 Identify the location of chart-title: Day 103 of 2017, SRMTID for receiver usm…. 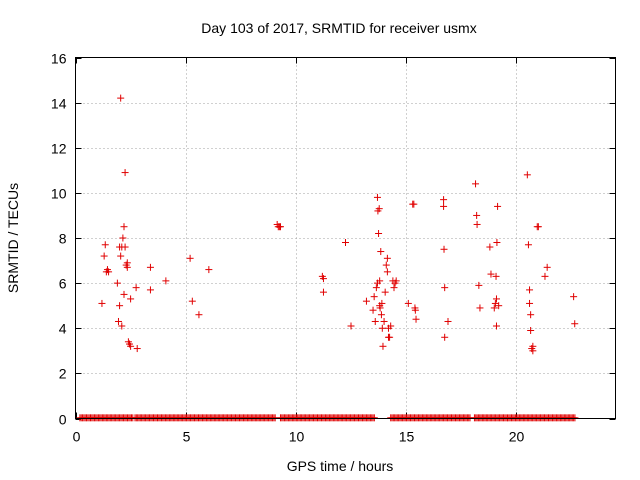
(338, 28).